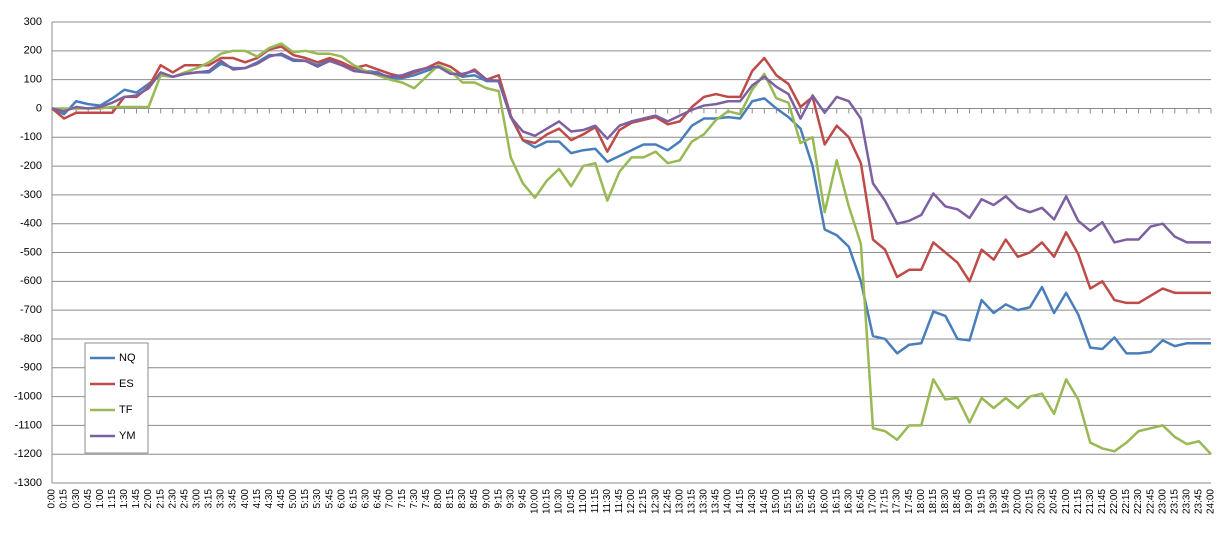 The image size is (1231, 542). What do you see at coordinates (740, 501) in the screenshot?
I see `x-tick-label: 14:15` at bounding box center [740, 501].